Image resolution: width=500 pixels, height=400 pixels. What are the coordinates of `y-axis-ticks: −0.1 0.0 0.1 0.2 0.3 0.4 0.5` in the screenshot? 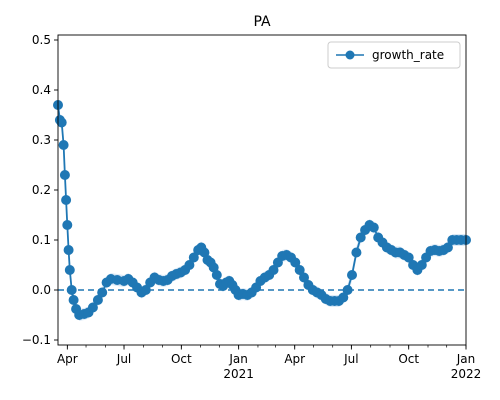 It's located at (40, 190).